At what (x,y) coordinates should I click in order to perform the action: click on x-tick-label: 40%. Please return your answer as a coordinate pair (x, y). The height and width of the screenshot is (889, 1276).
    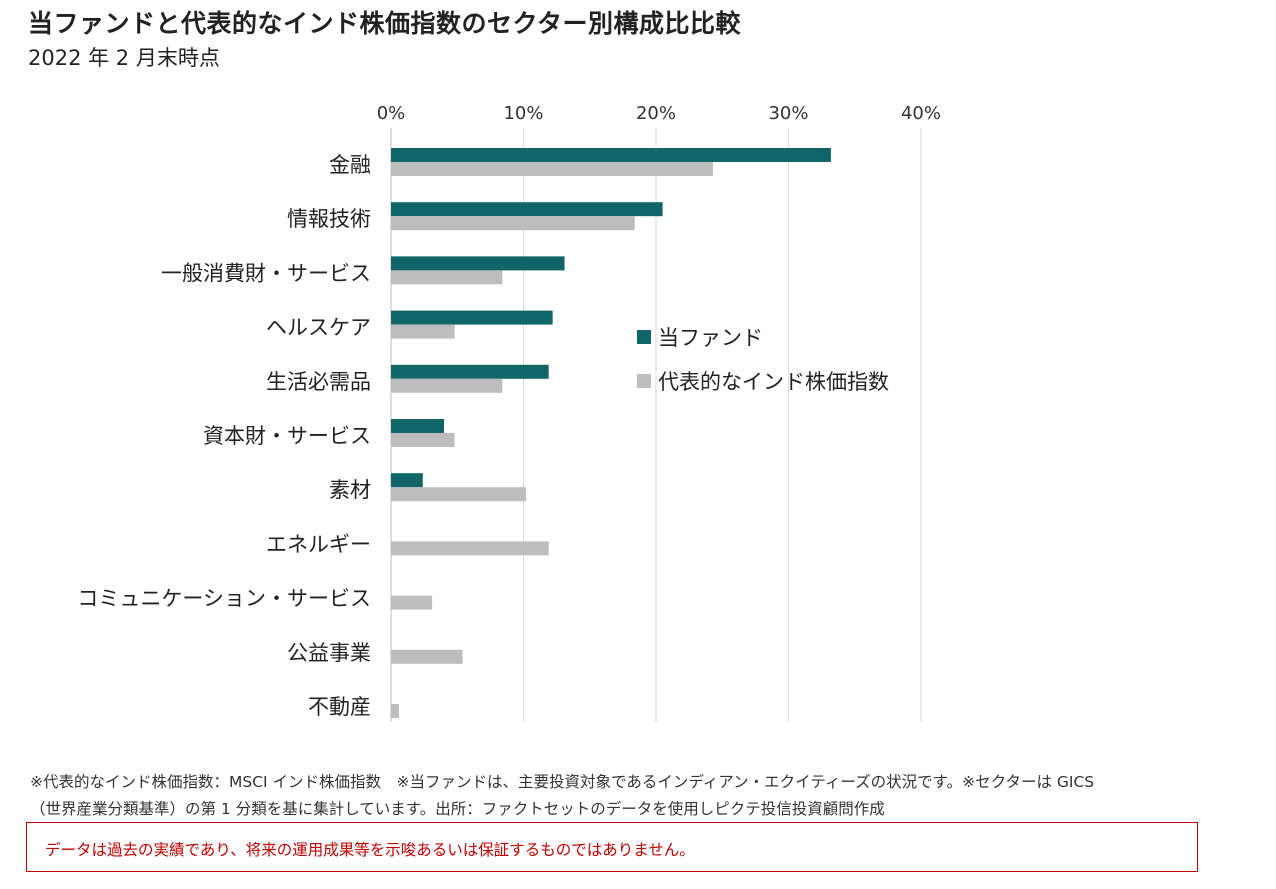
    Looking at the image, I should click on (921, 113).